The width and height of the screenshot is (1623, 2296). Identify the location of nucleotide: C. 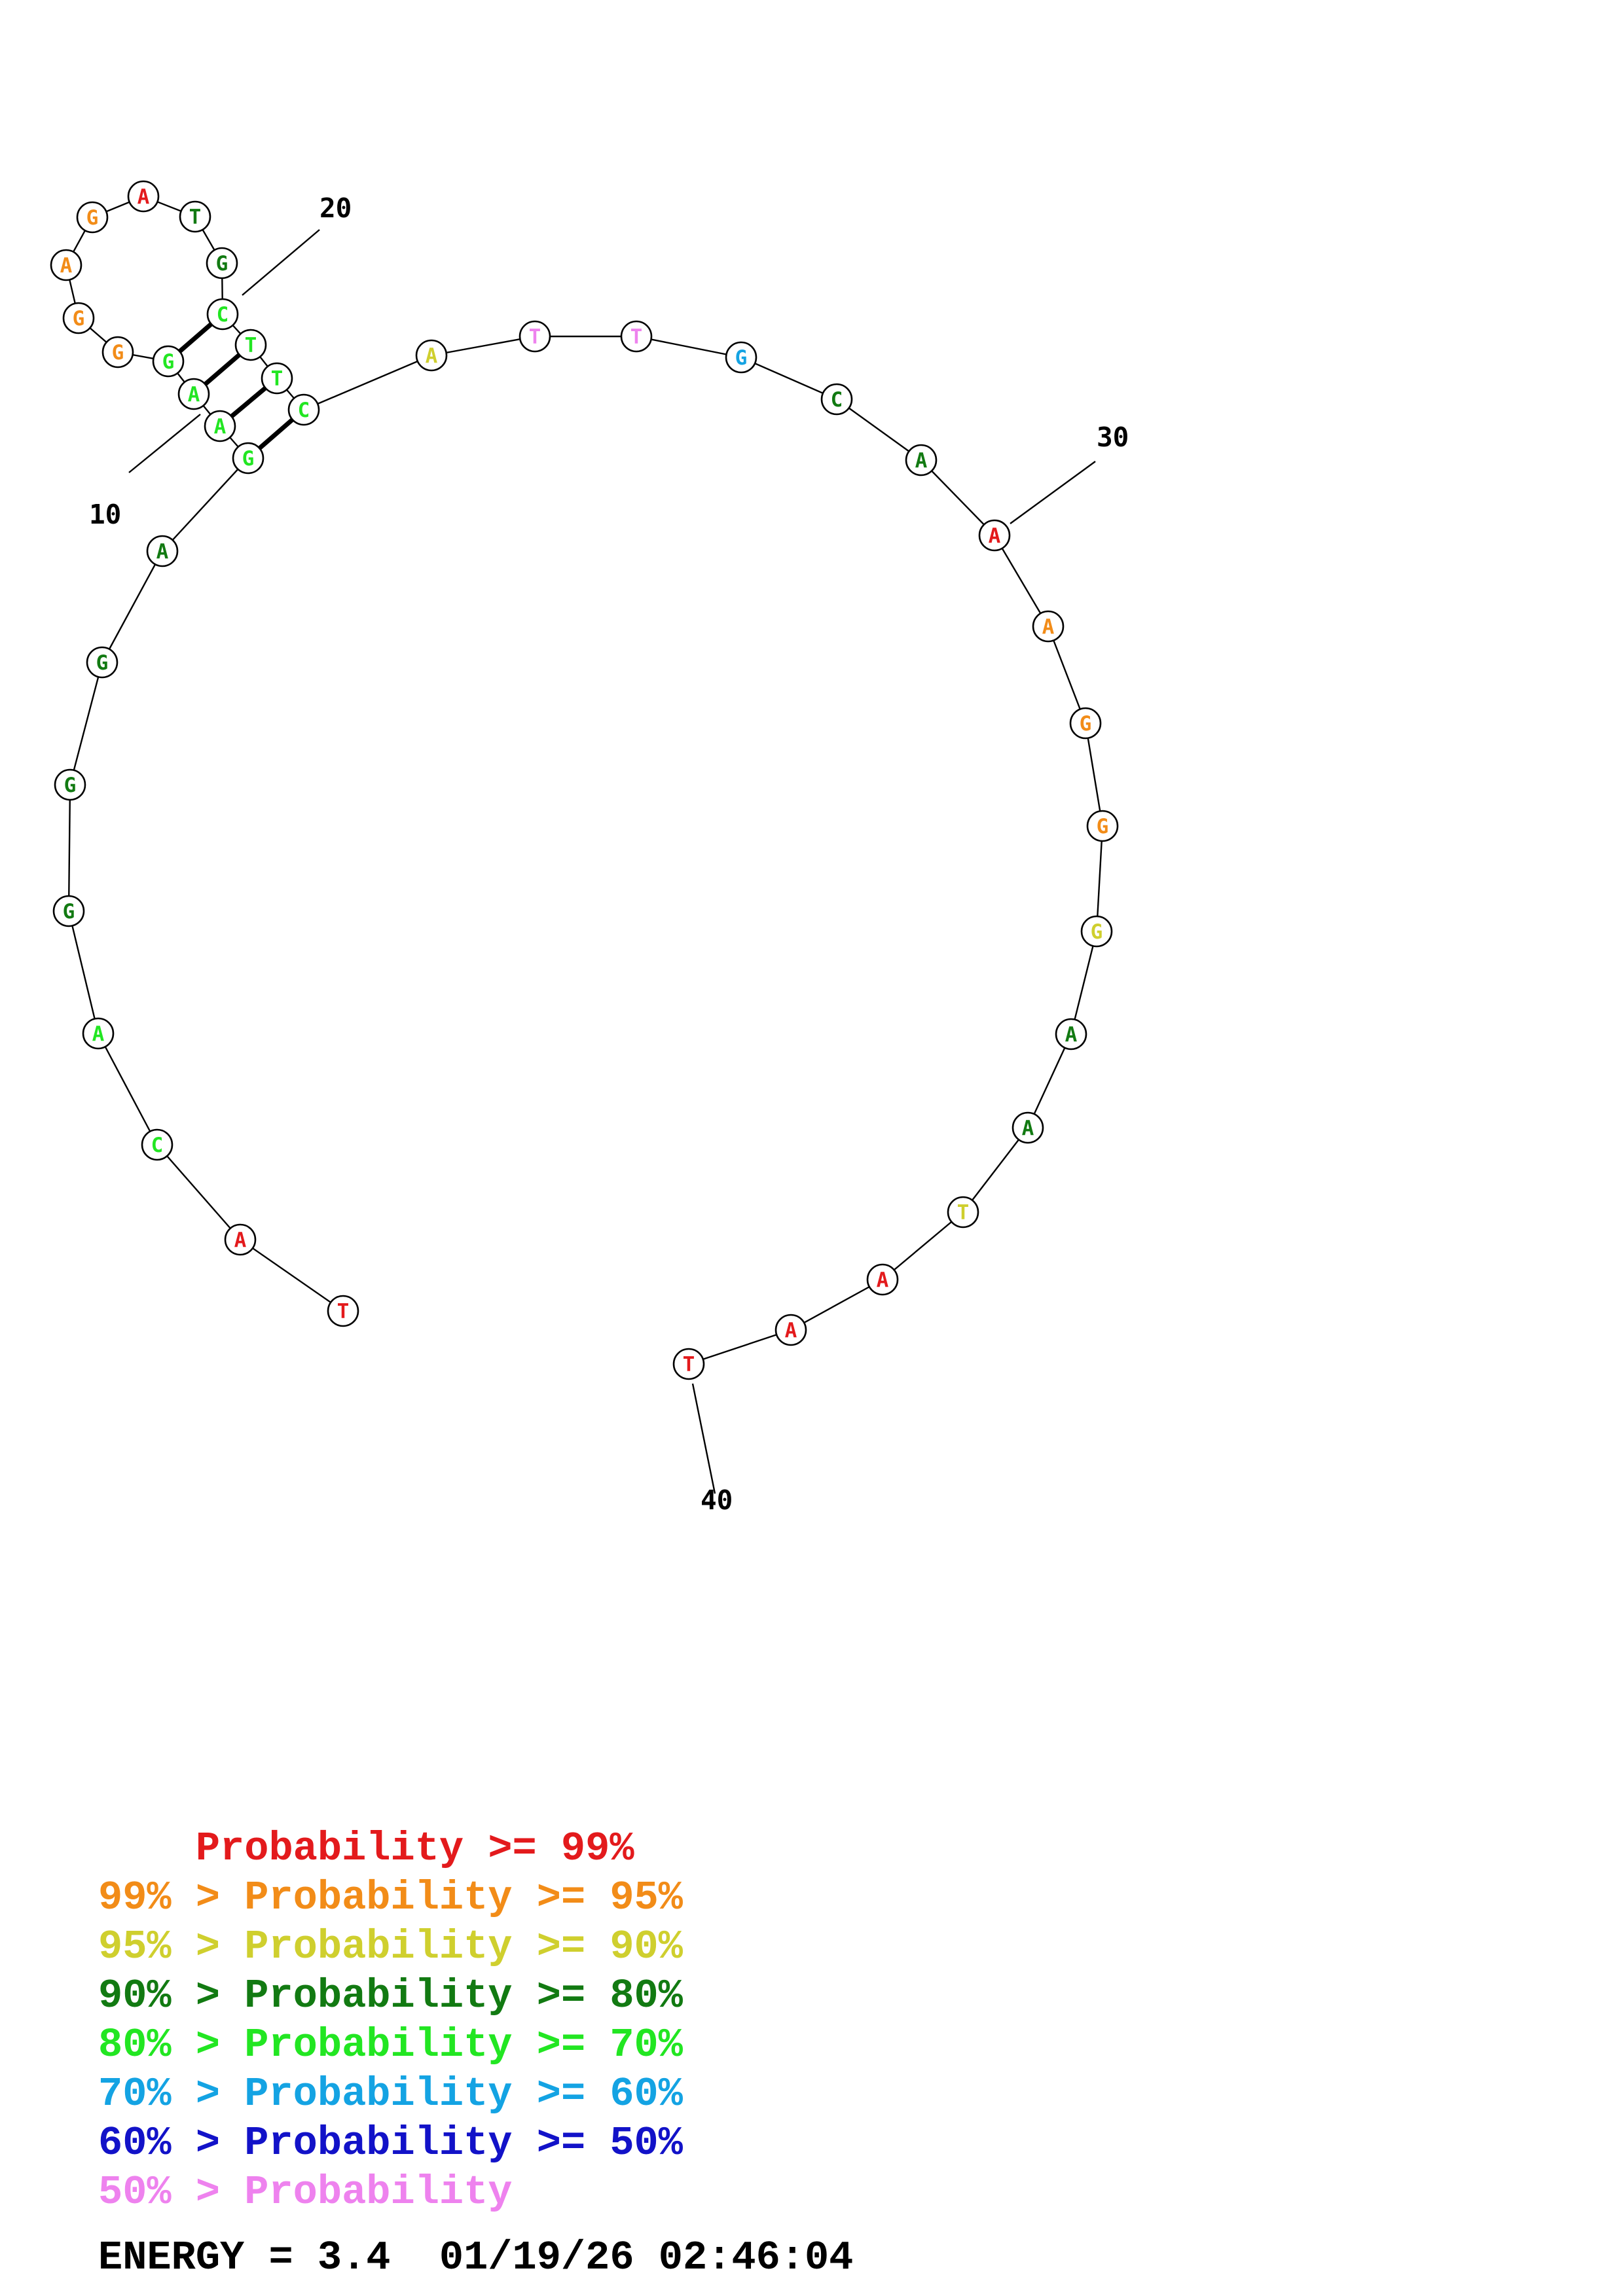
(836, 399).